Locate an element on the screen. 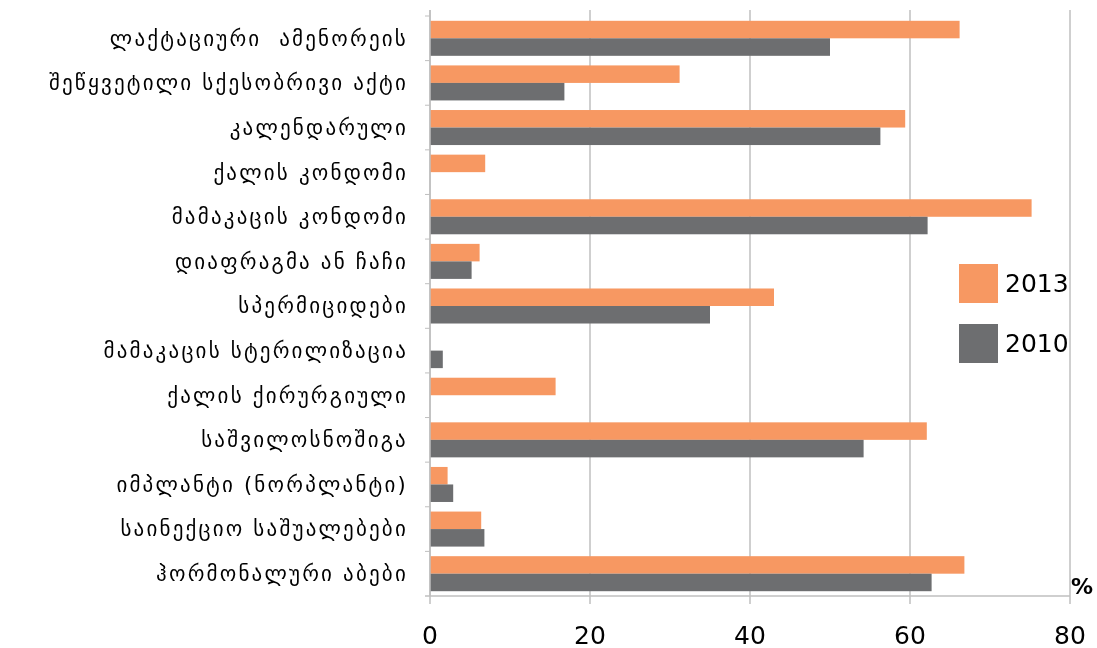 The width and height of the screenshot is (1097, 648). y-tick-label: სპერმიციდები is located at coordinates (323, 306).